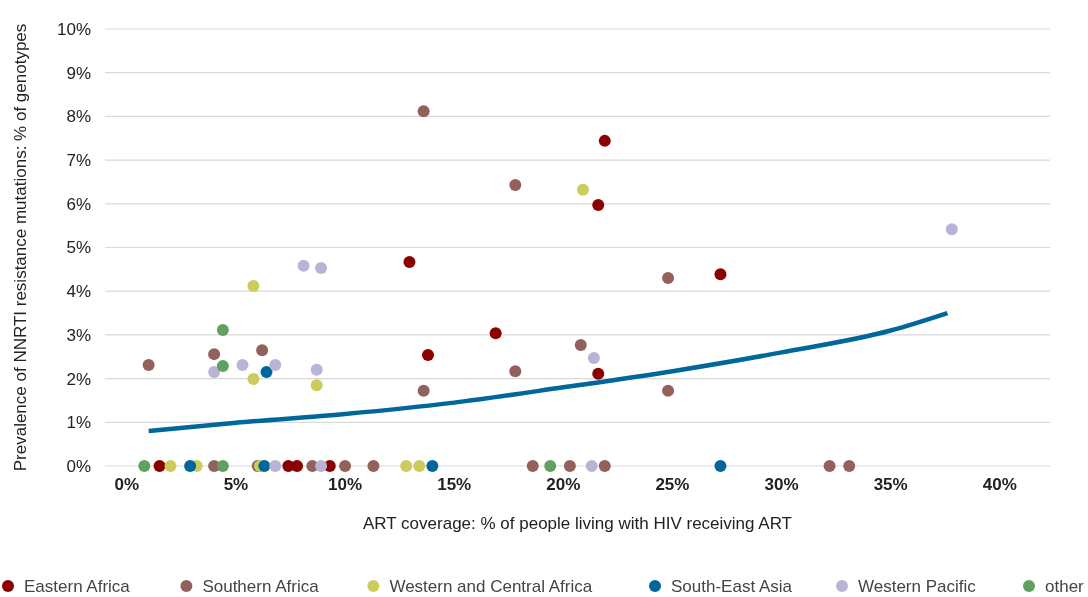  I want to click on x-tick-label: 0%, so click(127, 484).